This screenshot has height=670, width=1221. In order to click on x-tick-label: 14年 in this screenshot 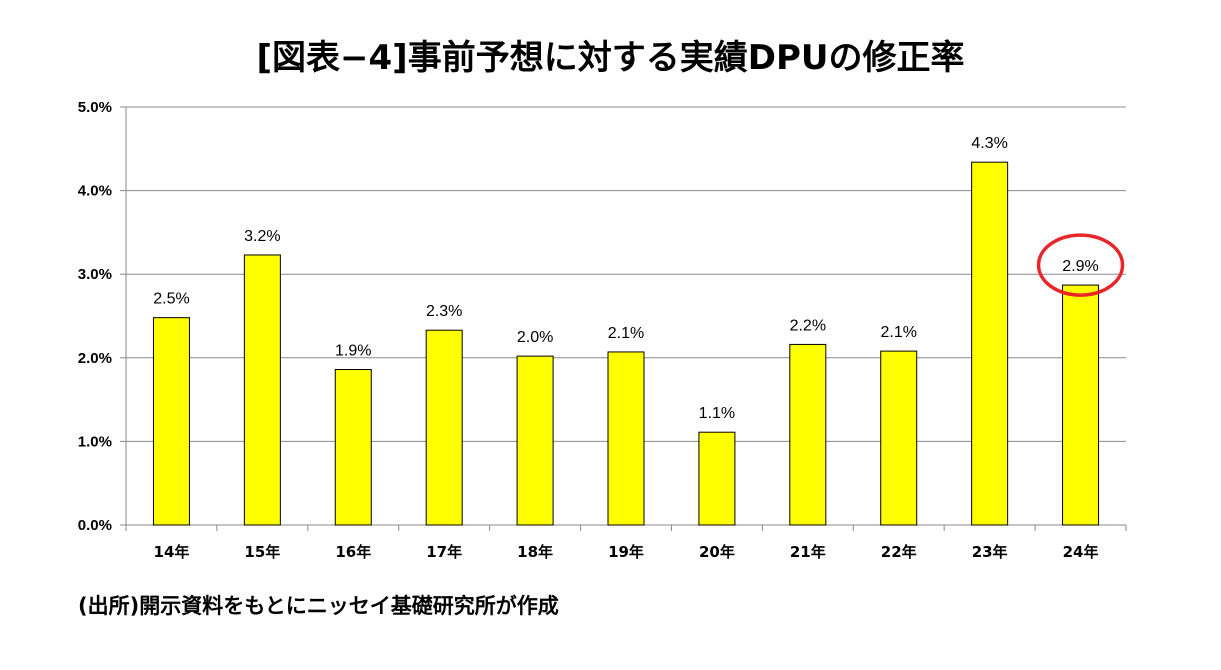, I will do `click(172, 552)`.